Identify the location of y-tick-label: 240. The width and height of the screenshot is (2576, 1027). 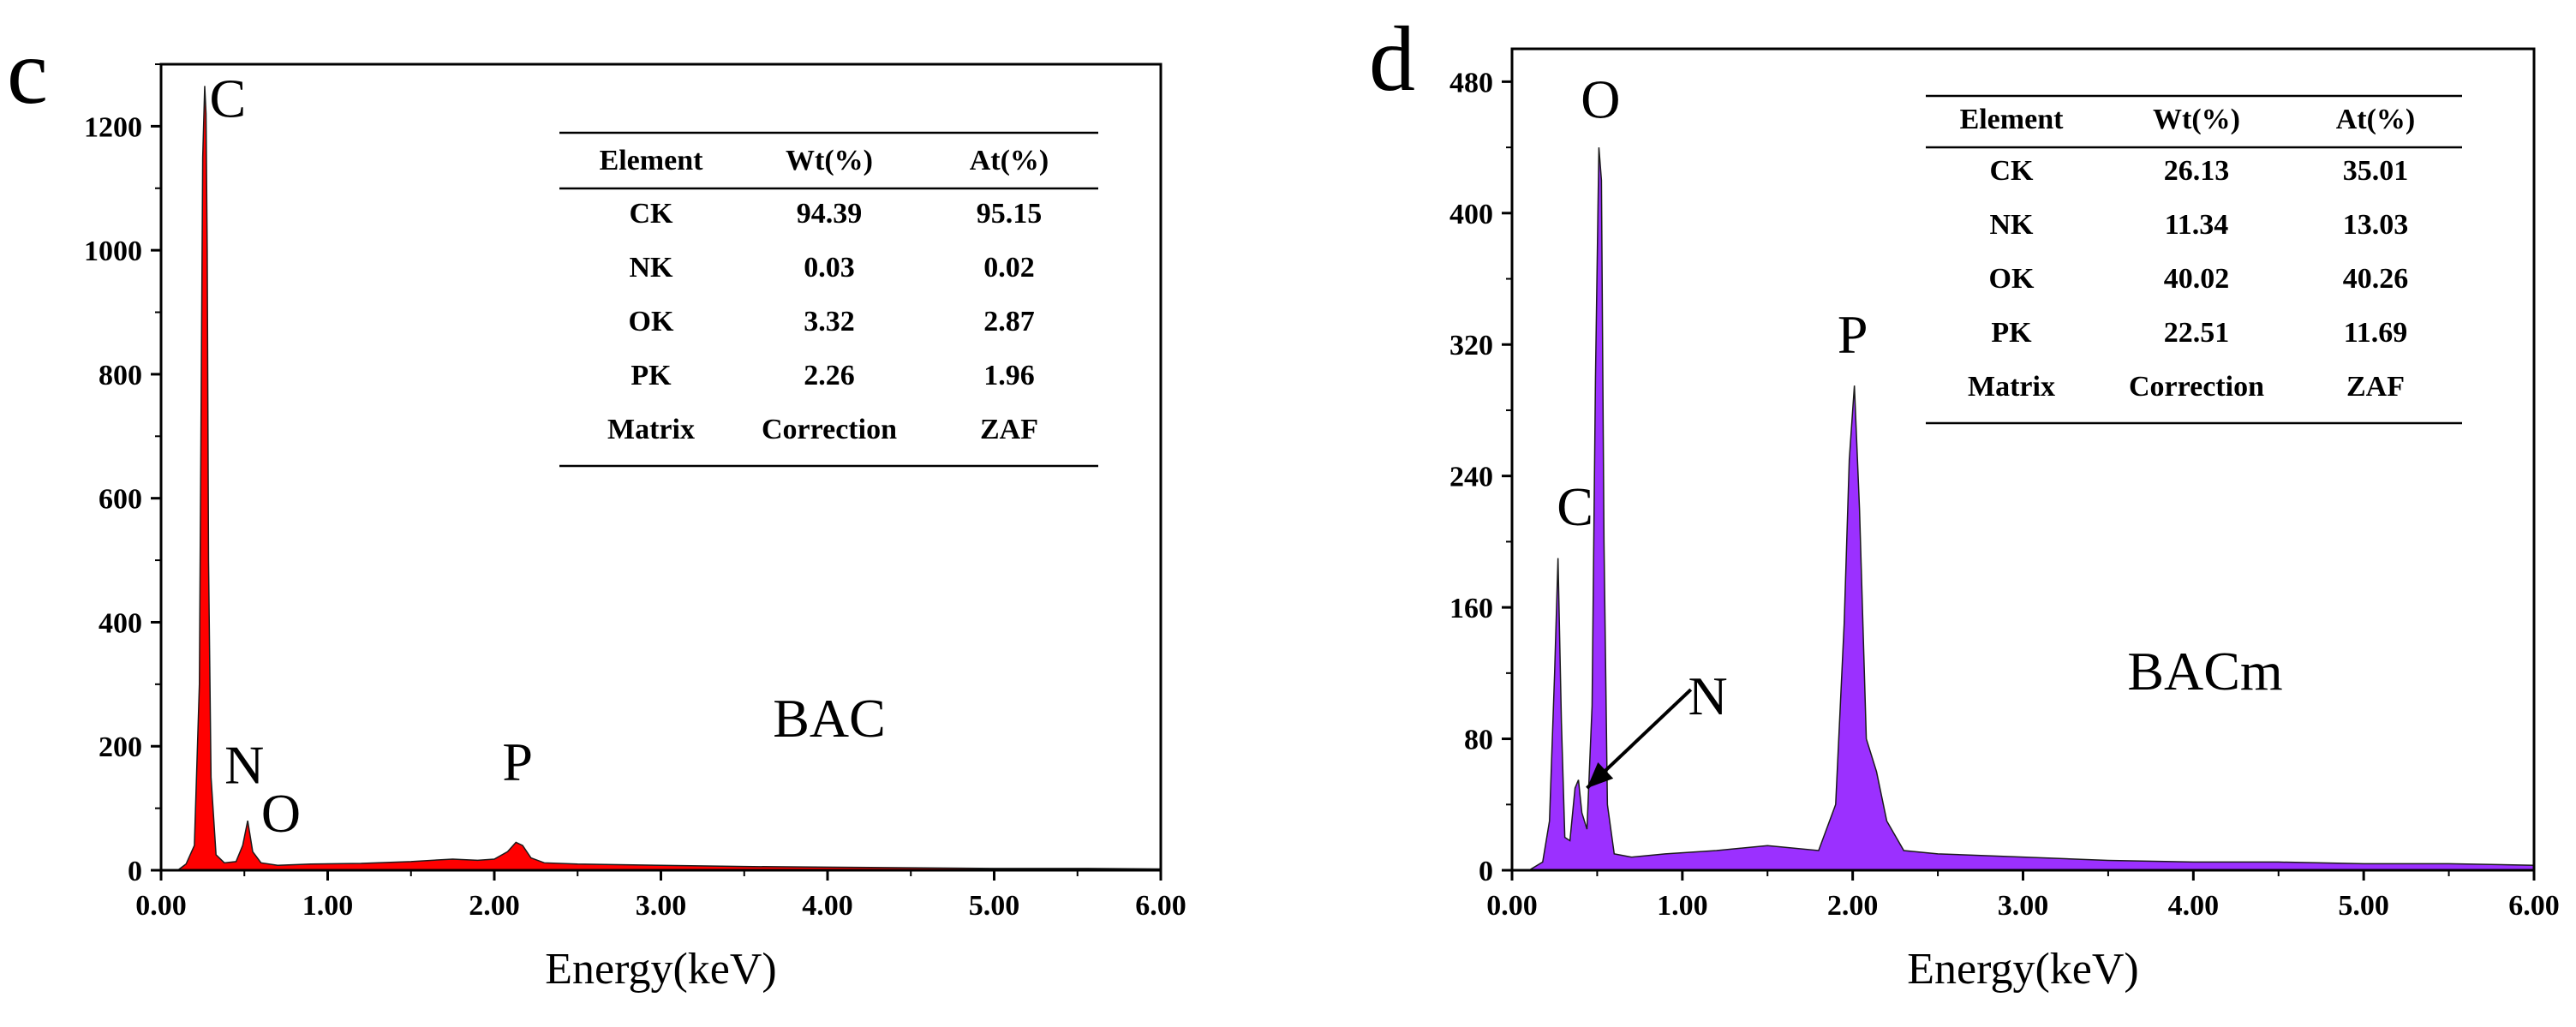
(1471, 477).